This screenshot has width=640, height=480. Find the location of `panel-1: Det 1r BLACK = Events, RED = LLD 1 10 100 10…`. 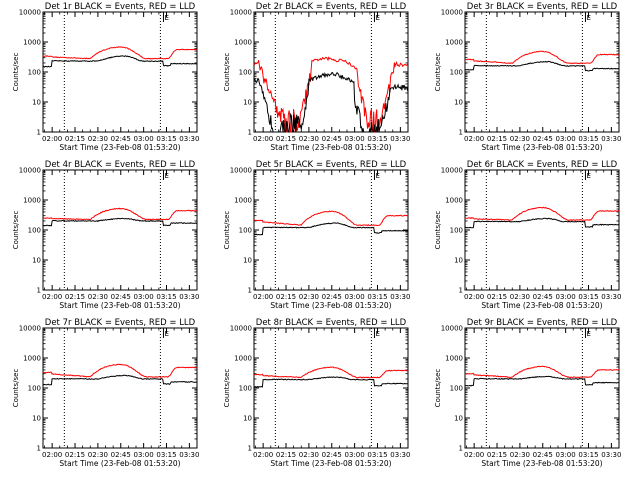

panel-1: Det 1r BLACK = Events, RED = LLD 1 10 100 10… is located at coordinates (105, 77).